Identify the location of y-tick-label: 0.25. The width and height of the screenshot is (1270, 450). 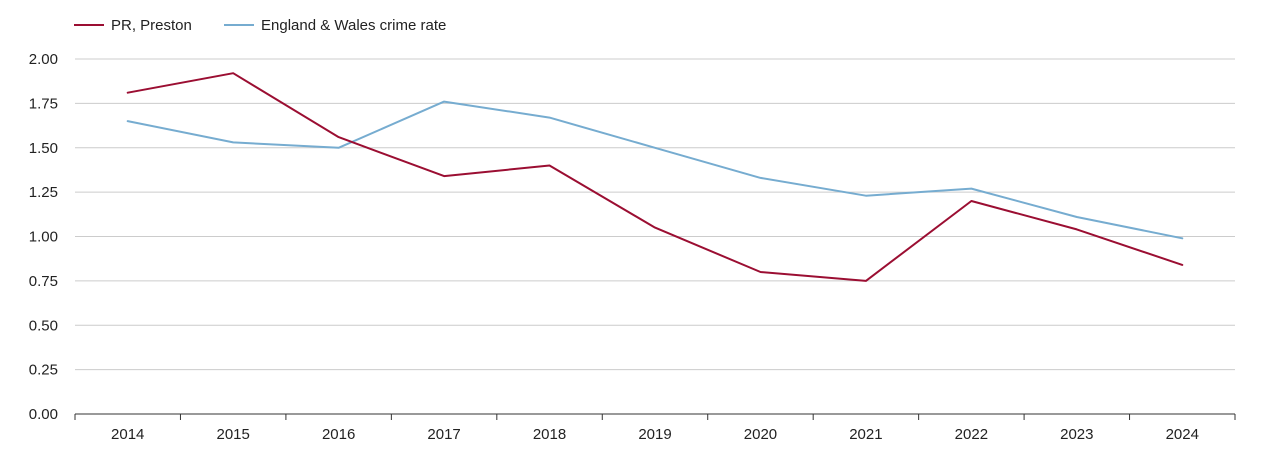
(43, 370).